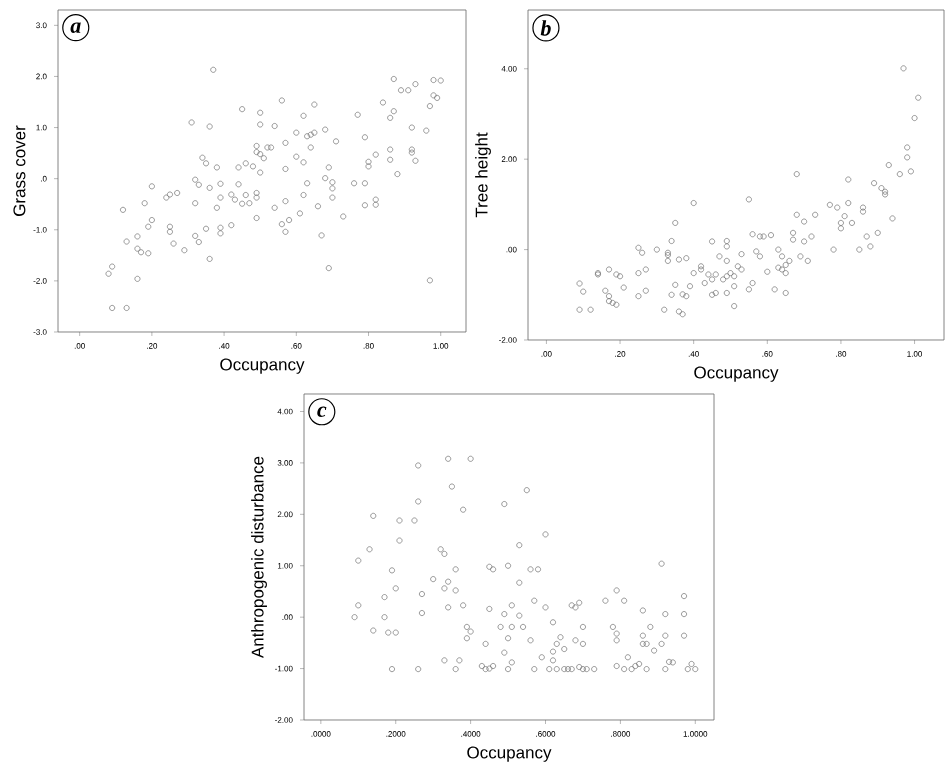 This screenshot has height=762, width=948. I want to click on y-axis-title: Anthropogenic disturbance, so click(259, 557).